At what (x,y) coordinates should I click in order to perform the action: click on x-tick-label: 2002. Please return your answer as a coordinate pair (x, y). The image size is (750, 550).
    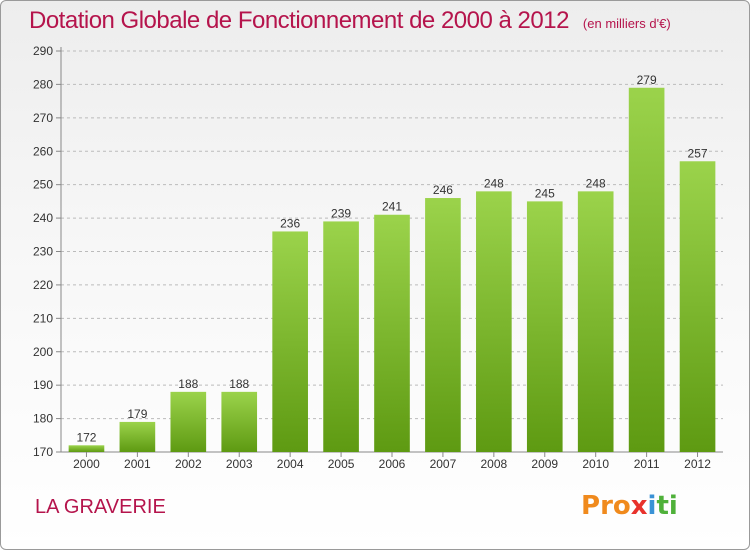
    Looking at the image, I should click on (188, 464).